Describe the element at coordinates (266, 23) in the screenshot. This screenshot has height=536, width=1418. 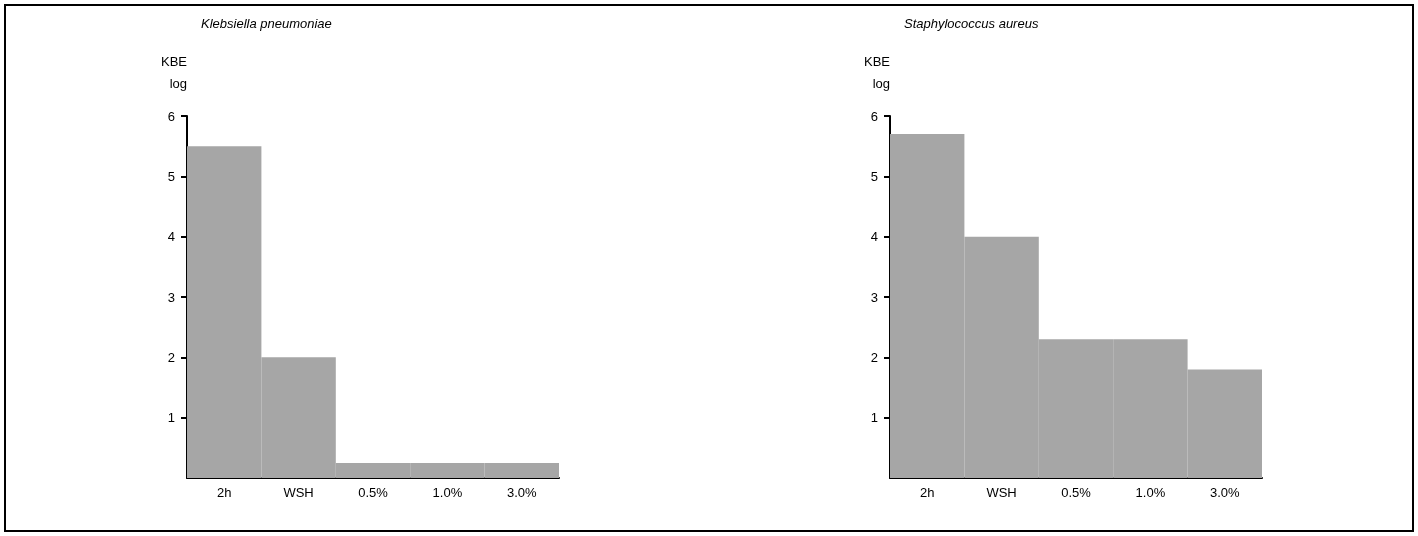
I see `chart-title: Klebsiella pneumoniae` at that location.